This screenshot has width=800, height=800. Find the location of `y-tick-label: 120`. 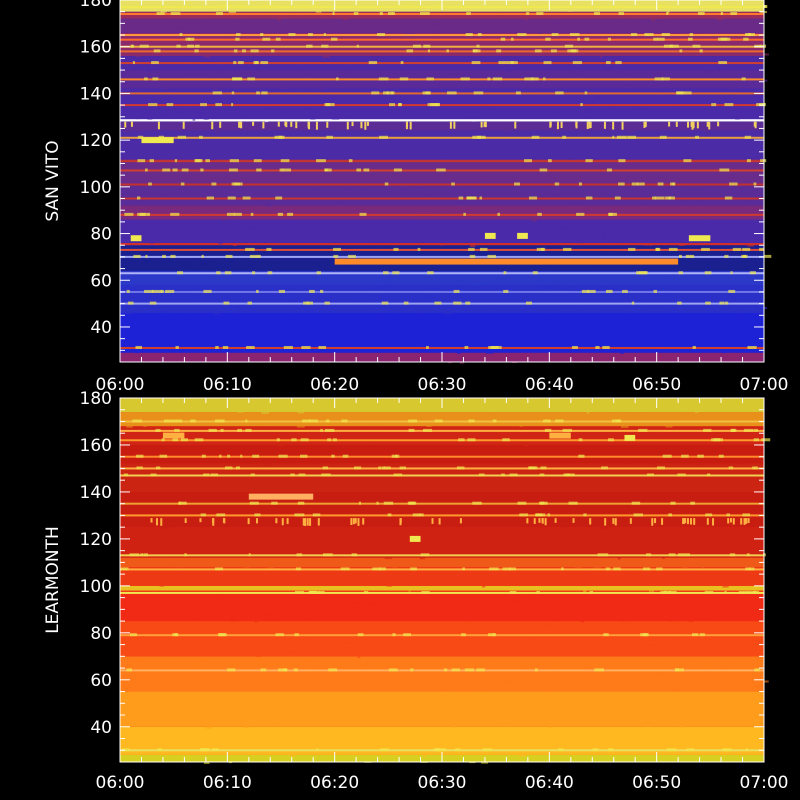

y-tick-label: 120 is located at coordinates (96, 540).